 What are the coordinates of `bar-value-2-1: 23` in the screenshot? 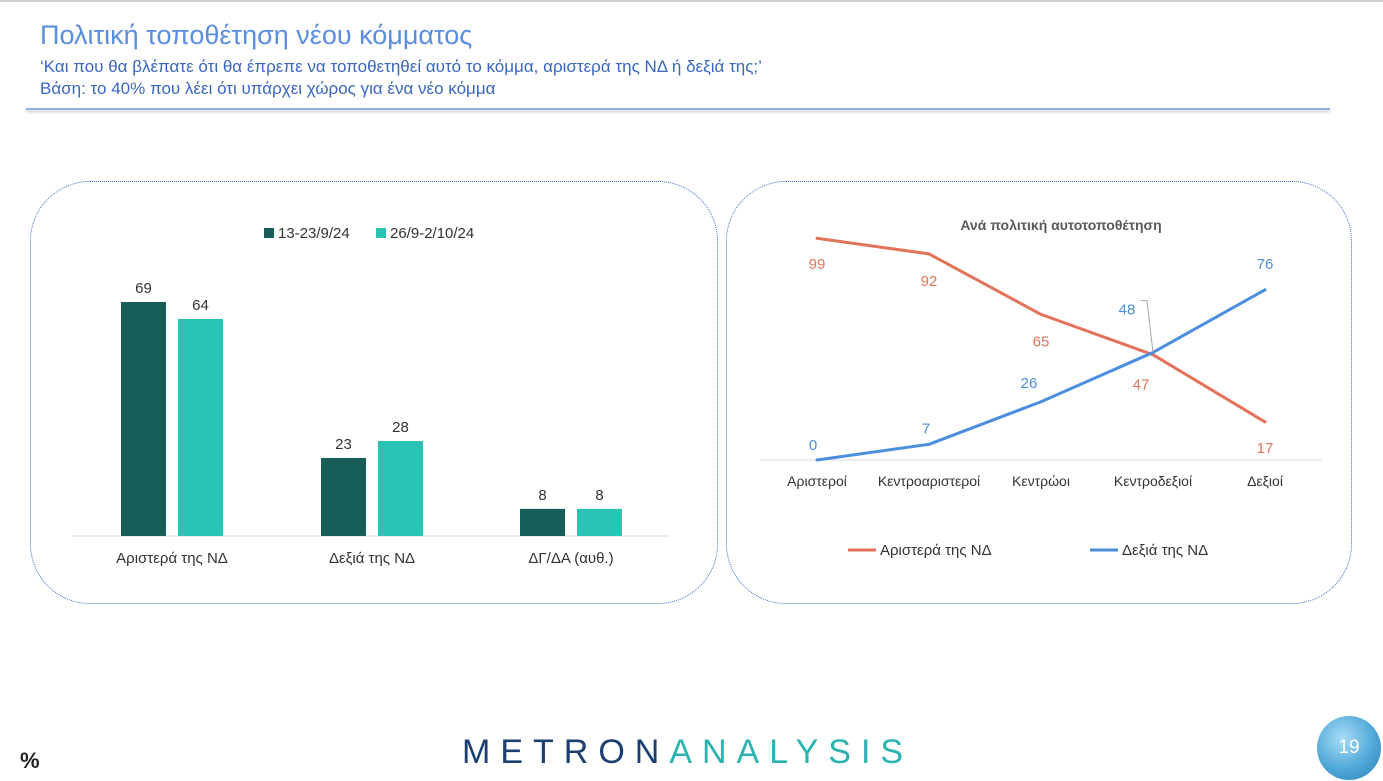 It's located at (343, 444).